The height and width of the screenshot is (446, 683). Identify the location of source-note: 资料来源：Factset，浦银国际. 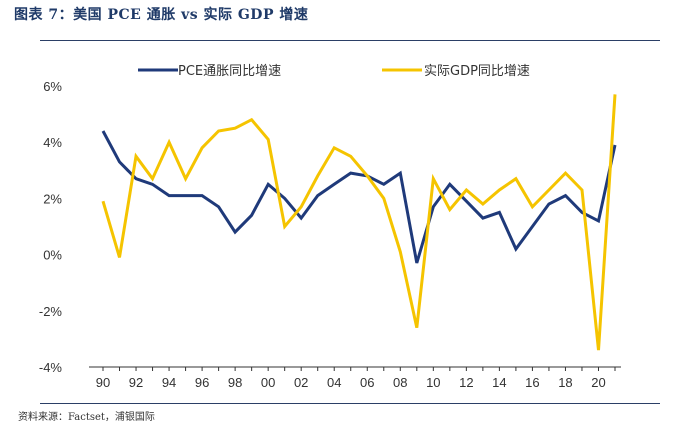
(86, 417).